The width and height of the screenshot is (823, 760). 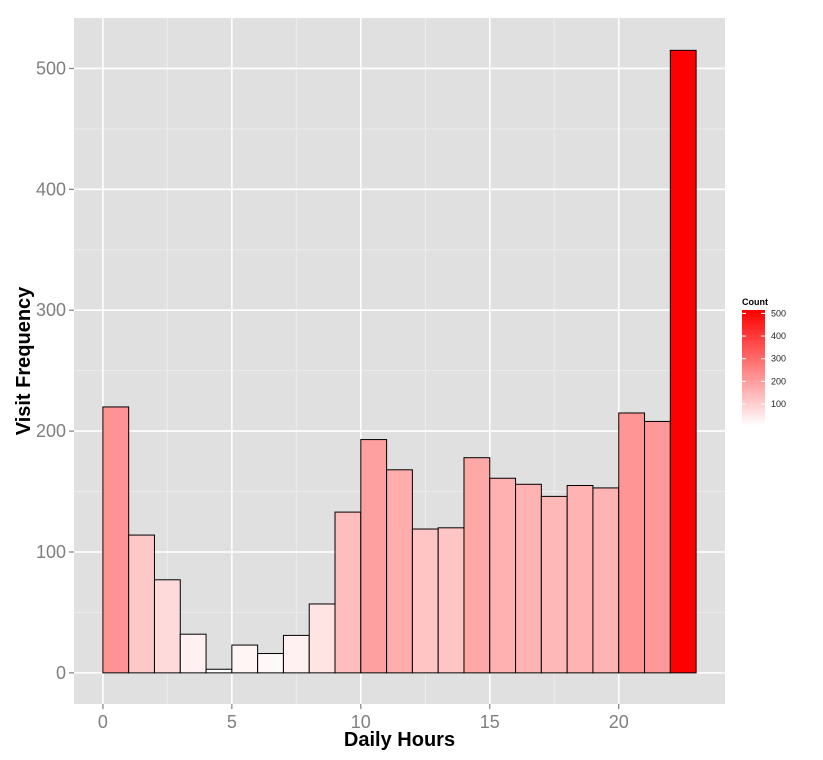 What do you see at coordinates (778, 336) in the screenshot?
I see `legend-tick-label: 400` at bounding box center [778, 336].